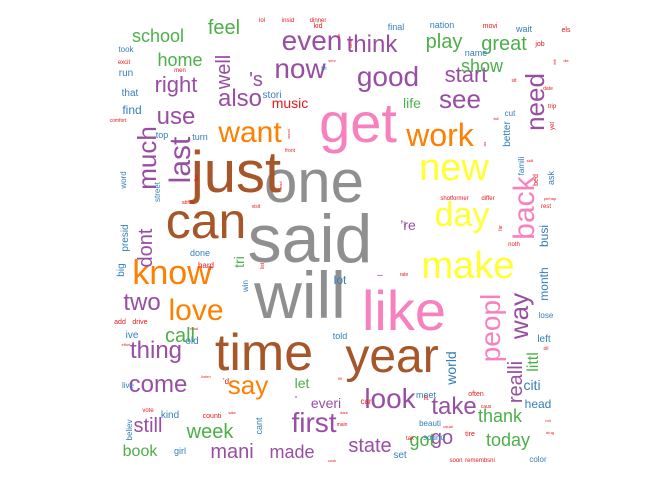  I want to click on cloud-word: shot, so click(446, 199).